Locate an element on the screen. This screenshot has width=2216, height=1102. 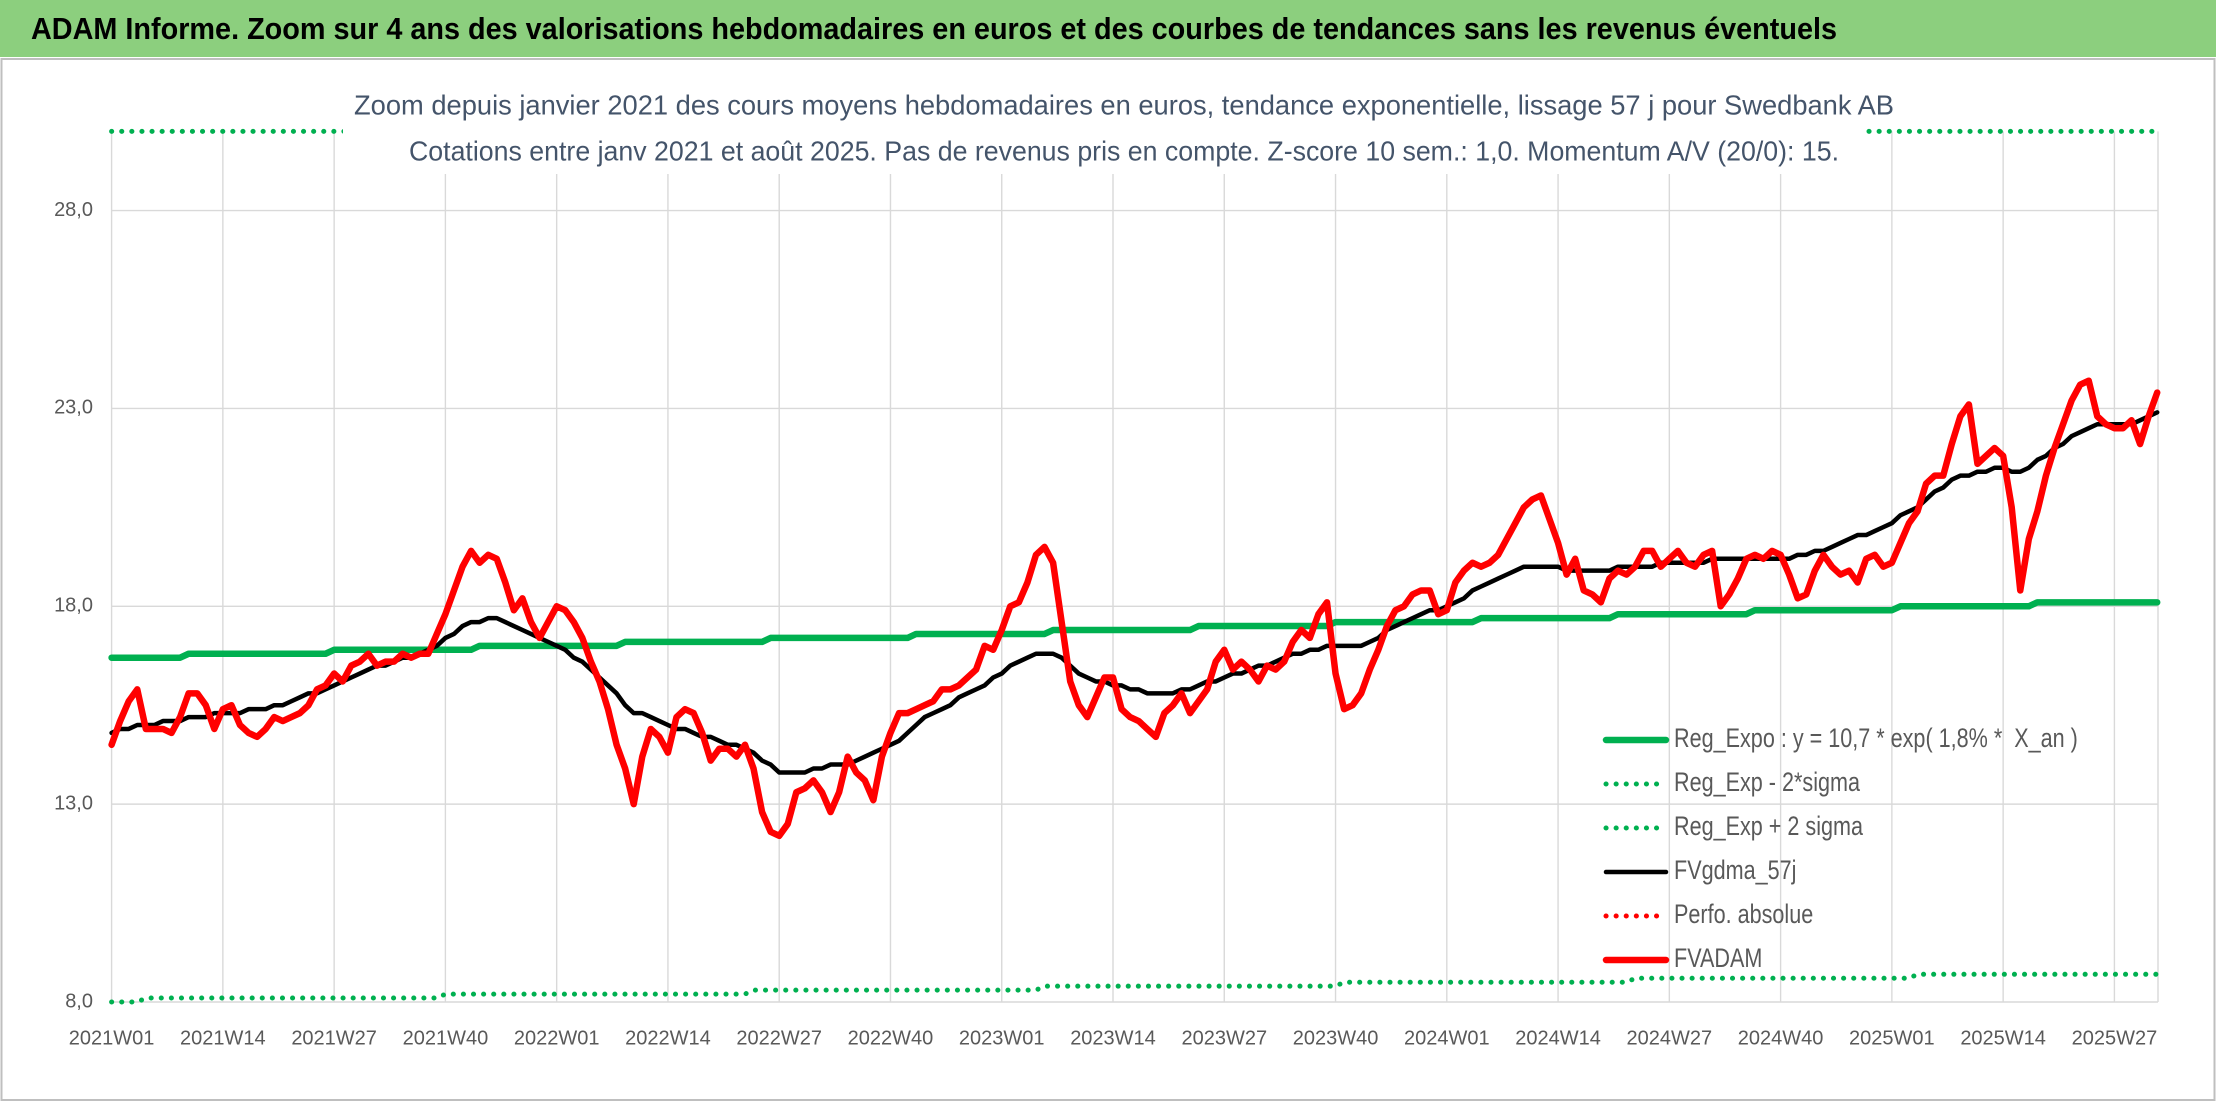
x-tick-label: 2024W27 is located at coordinates (1670, 1038).